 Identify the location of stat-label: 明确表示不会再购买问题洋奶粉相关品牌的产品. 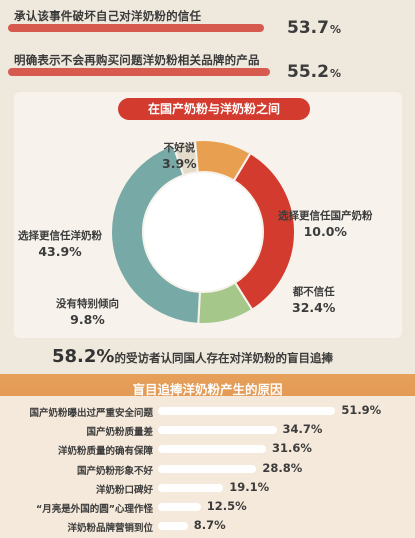
(137, 60).